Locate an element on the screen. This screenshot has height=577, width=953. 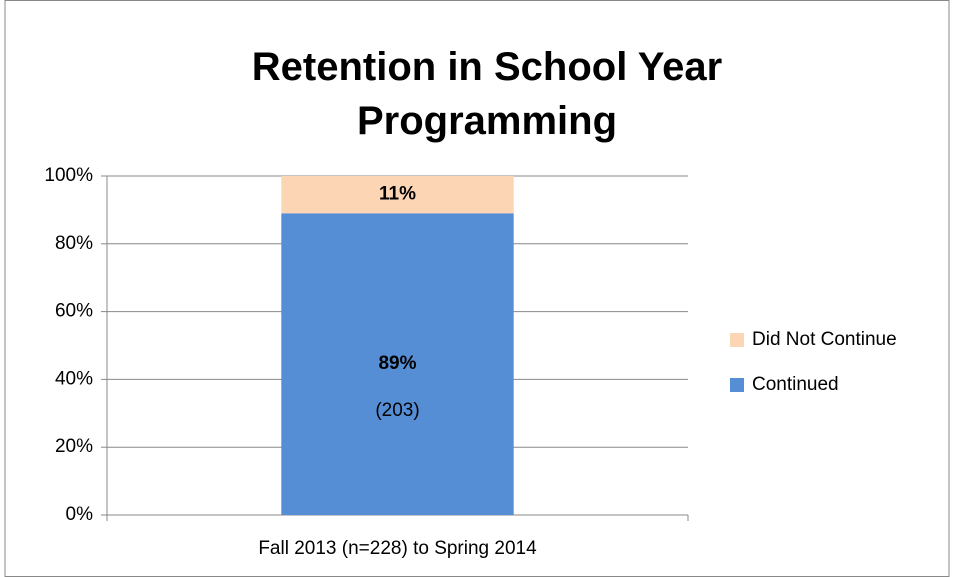
legend-label: Did Not Continue is located at coordinates (824, 339).